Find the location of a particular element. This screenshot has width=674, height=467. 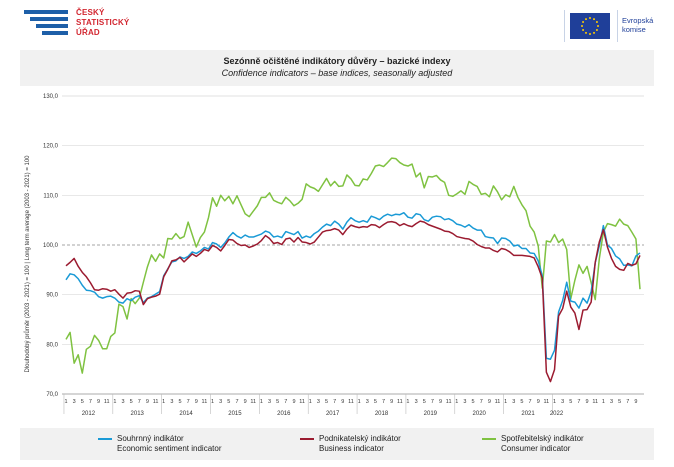

legend-label-consumer-en: Consumer indicator is located at coordinates (536, 448).